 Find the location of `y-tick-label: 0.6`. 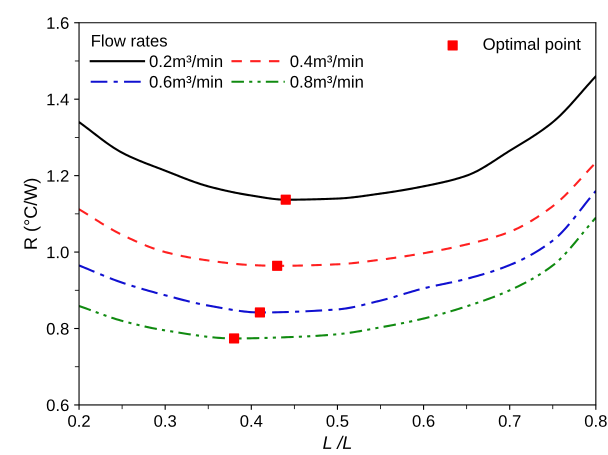

y-tick-label: 0.6 is located at coordinates (57, 405).